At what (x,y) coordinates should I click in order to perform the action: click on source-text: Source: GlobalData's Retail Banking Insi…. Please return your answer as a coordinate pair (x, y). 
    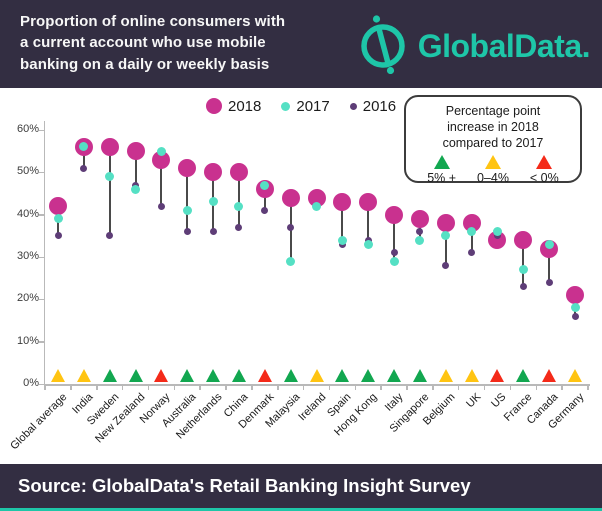
    Looking at the image, I should click on (244, 485).